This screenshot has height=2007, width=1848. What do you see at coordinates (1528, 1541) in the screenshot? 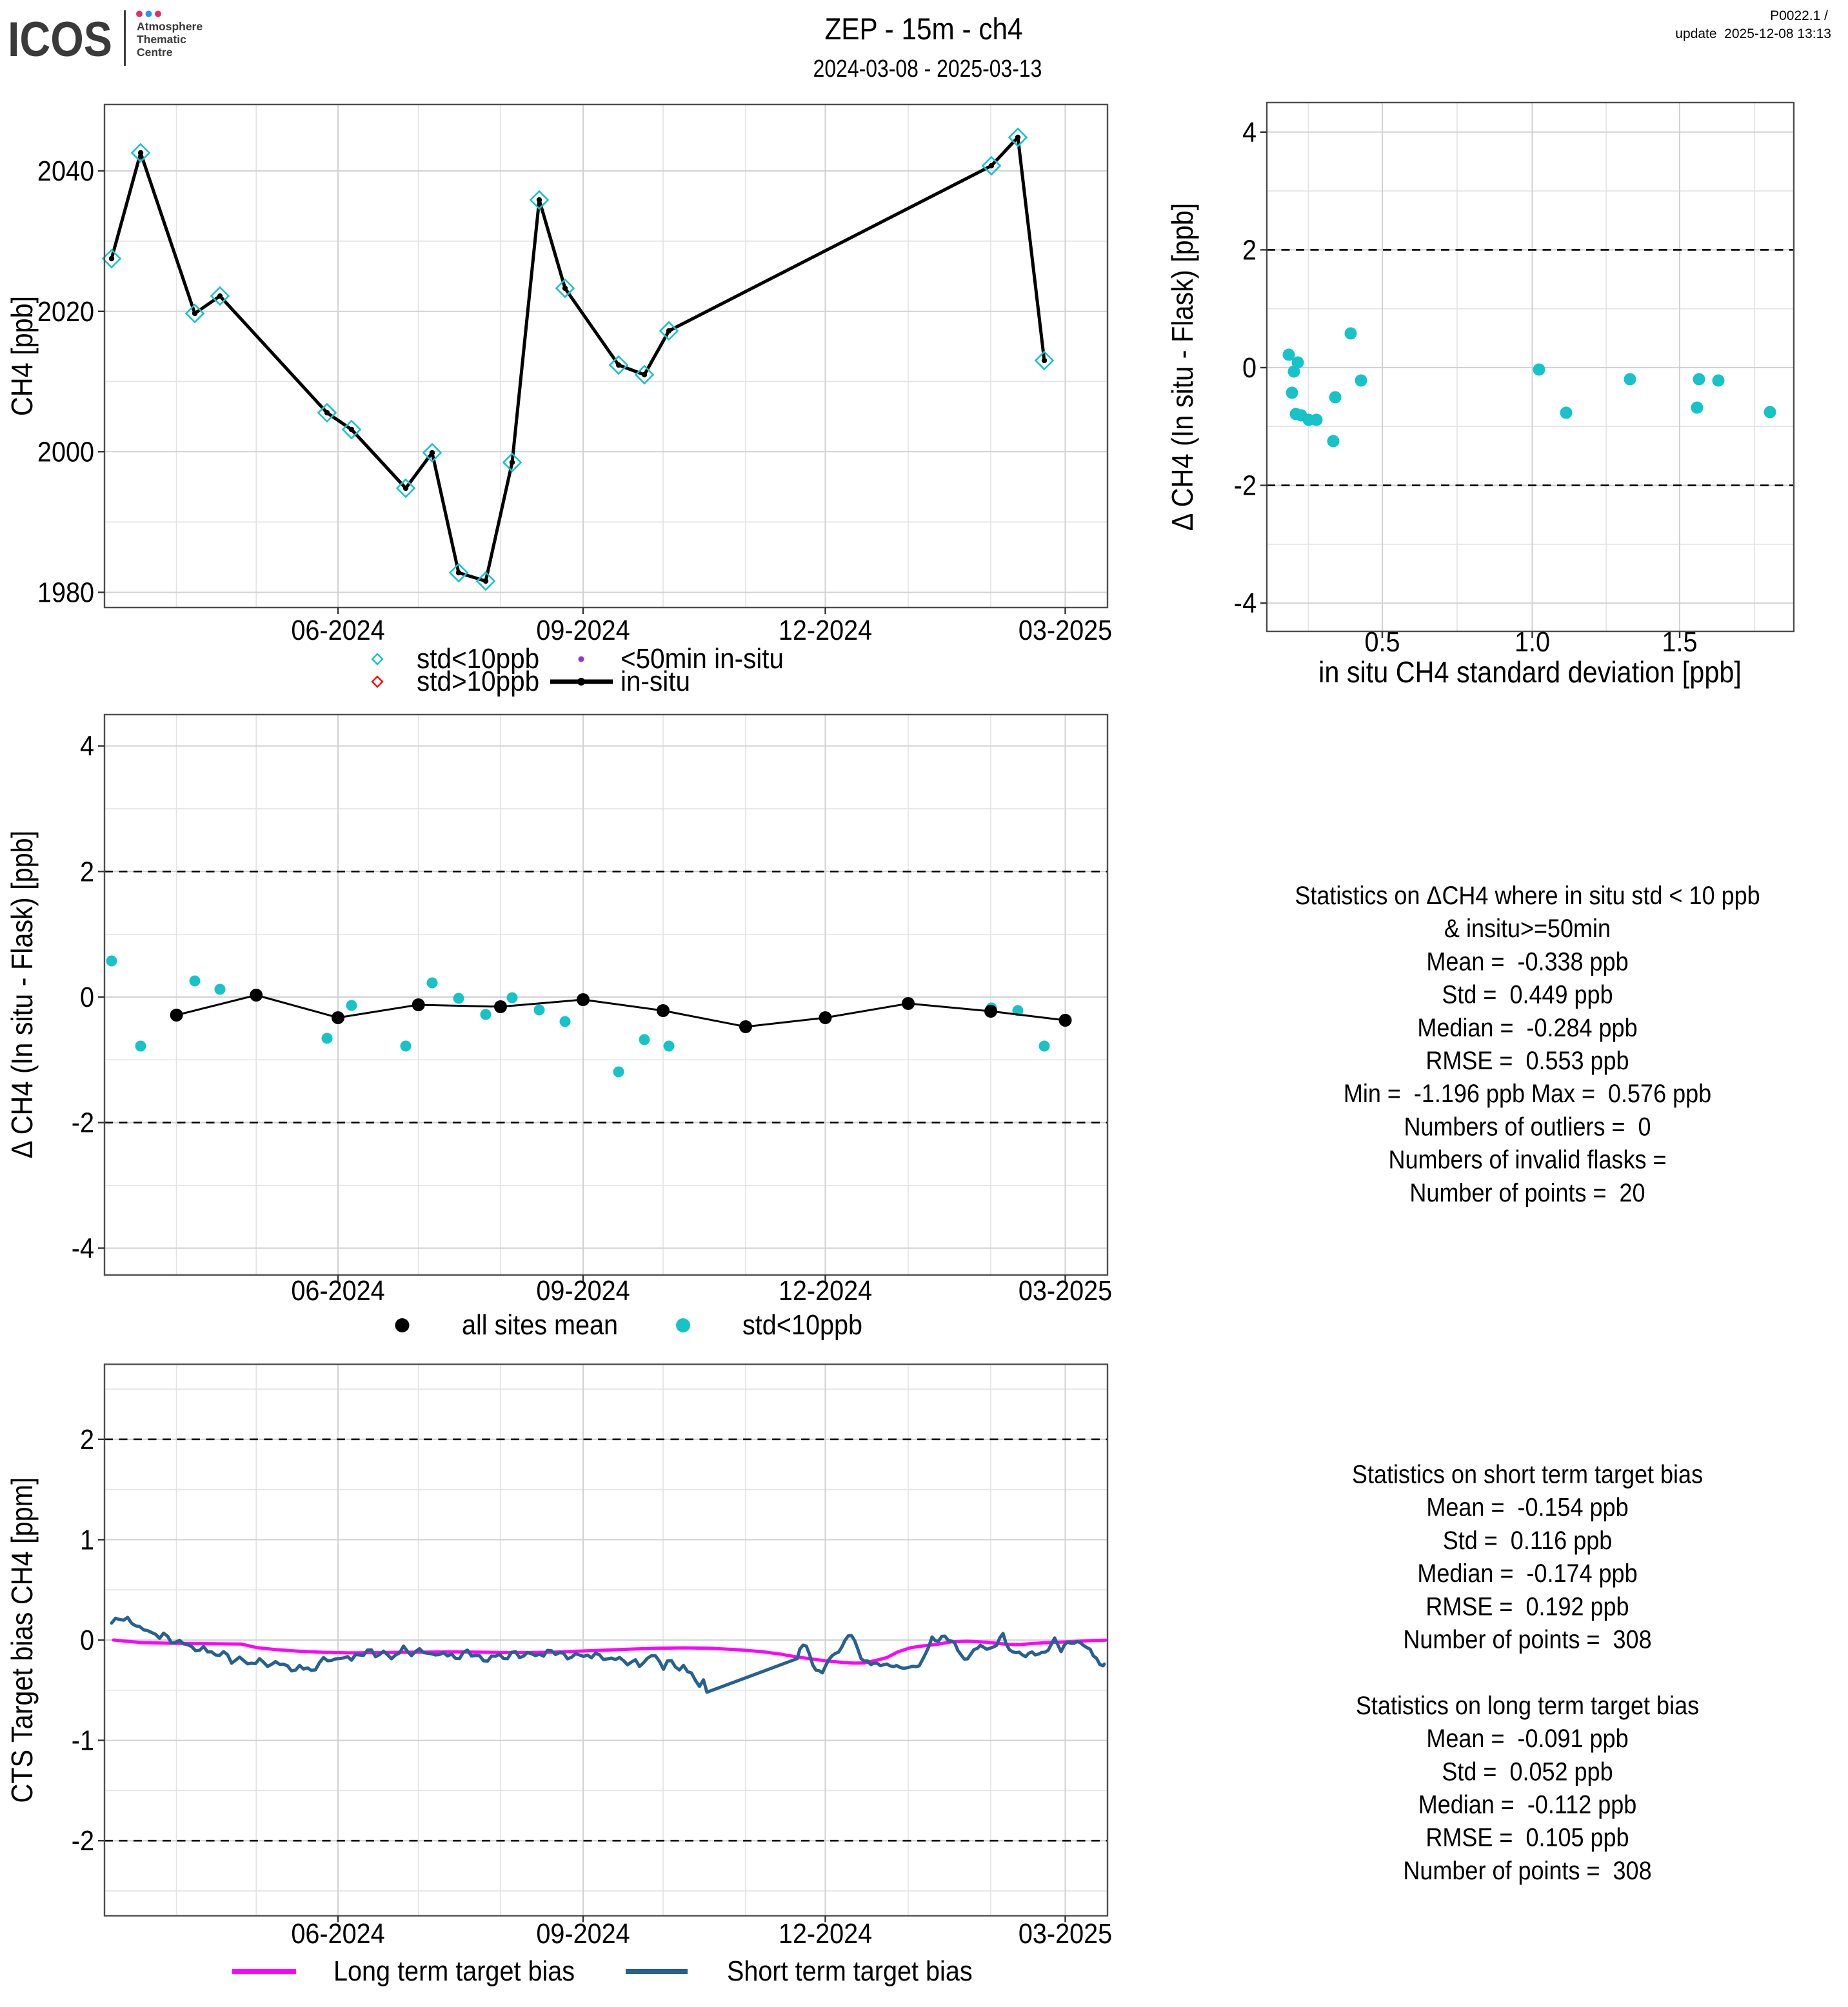
I see `svg-text: Std = 0.116 ppb` at bounding box center [1528, 1541].